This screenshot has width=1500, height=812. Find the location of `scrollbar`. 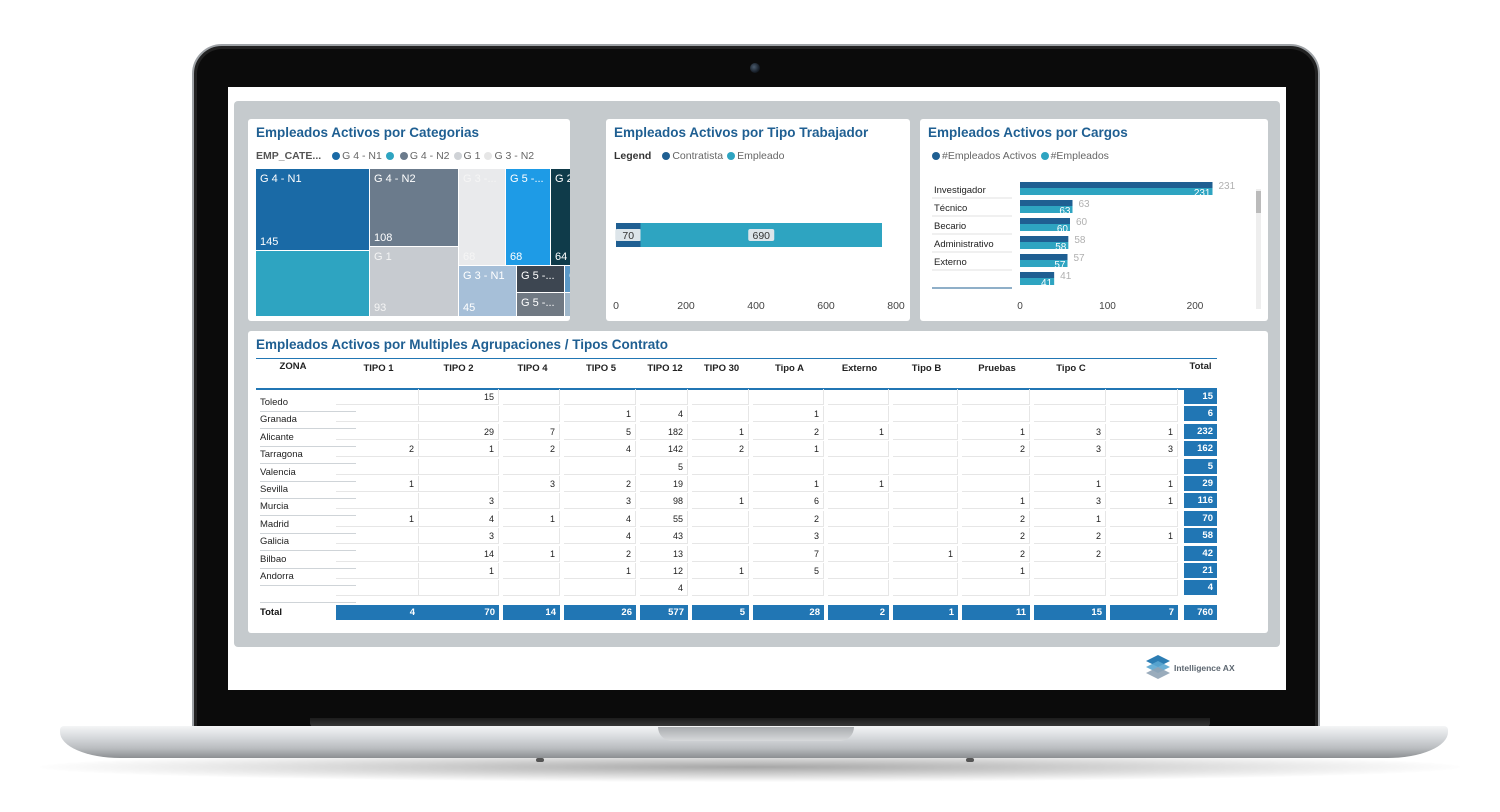

scrollbar is located at coordinates (1258, 249).